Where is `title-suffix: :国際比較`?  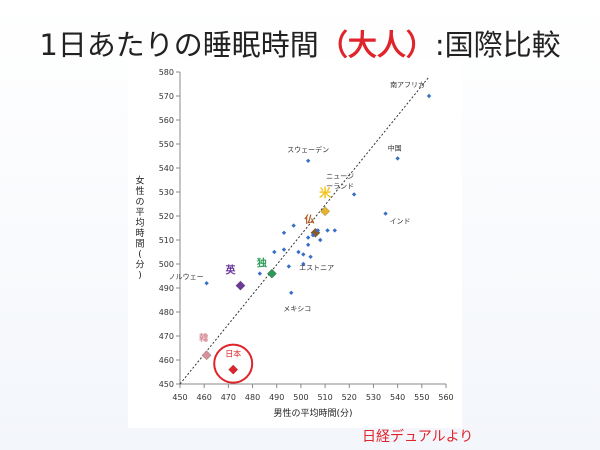
title-suffix: :国際比較 is located at coordinates (497, 45).